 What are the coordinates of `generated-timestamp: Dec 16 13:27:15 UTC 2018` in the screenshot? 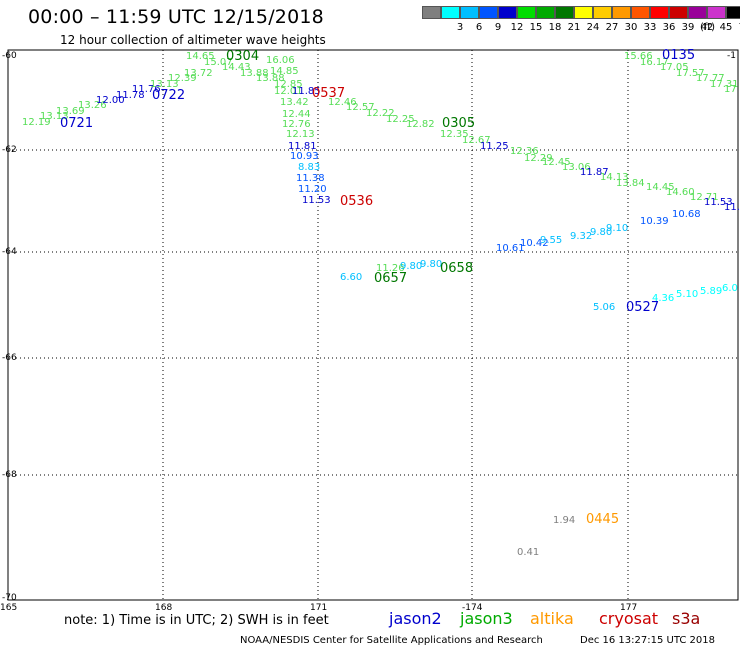 It's located at (647, 640).